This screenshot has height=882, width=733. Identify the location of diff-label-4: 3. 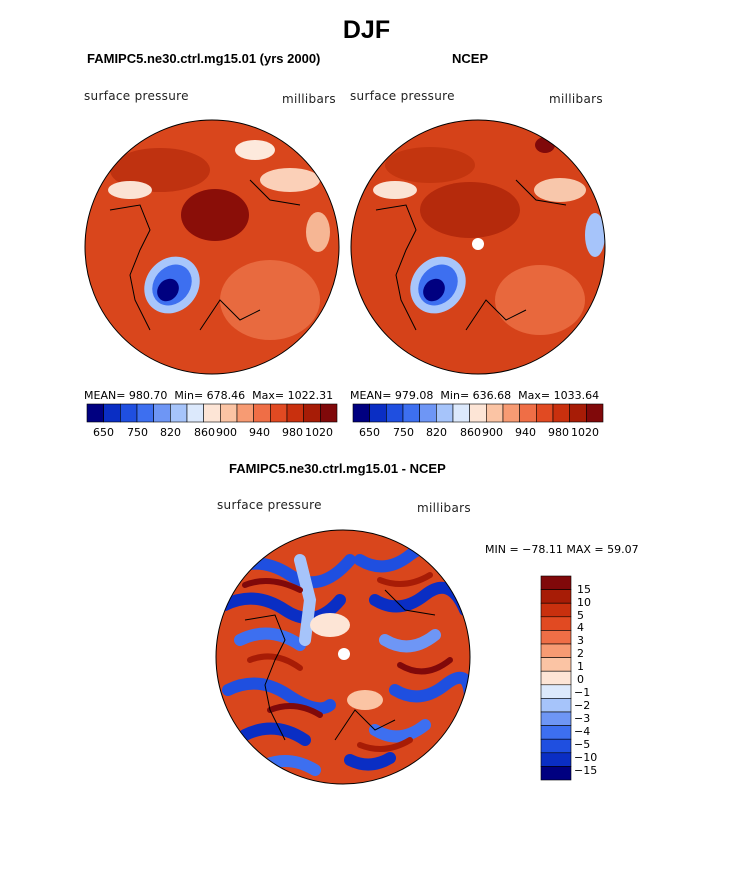
(580, 640).